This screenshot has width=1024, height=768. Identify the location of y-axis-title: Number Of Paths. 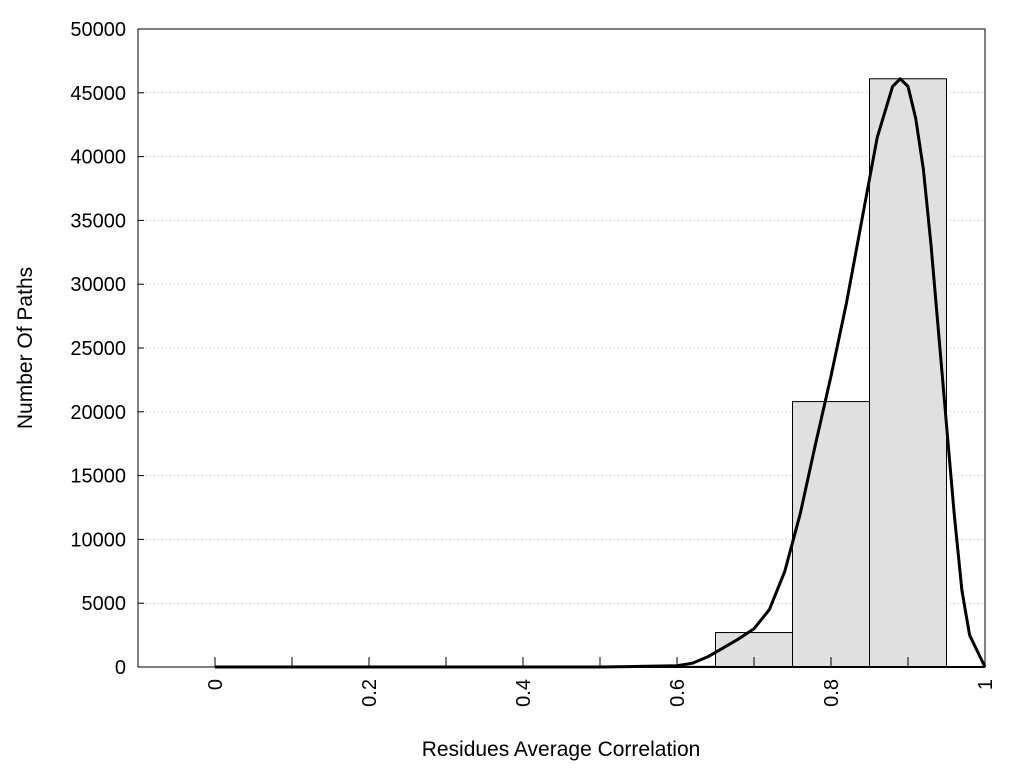
(25, 348).